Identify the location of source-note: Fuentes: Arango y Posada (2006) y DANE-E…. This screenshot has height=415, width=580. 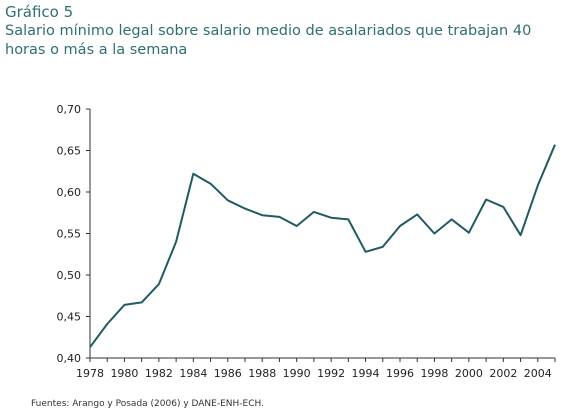
(147, 404).